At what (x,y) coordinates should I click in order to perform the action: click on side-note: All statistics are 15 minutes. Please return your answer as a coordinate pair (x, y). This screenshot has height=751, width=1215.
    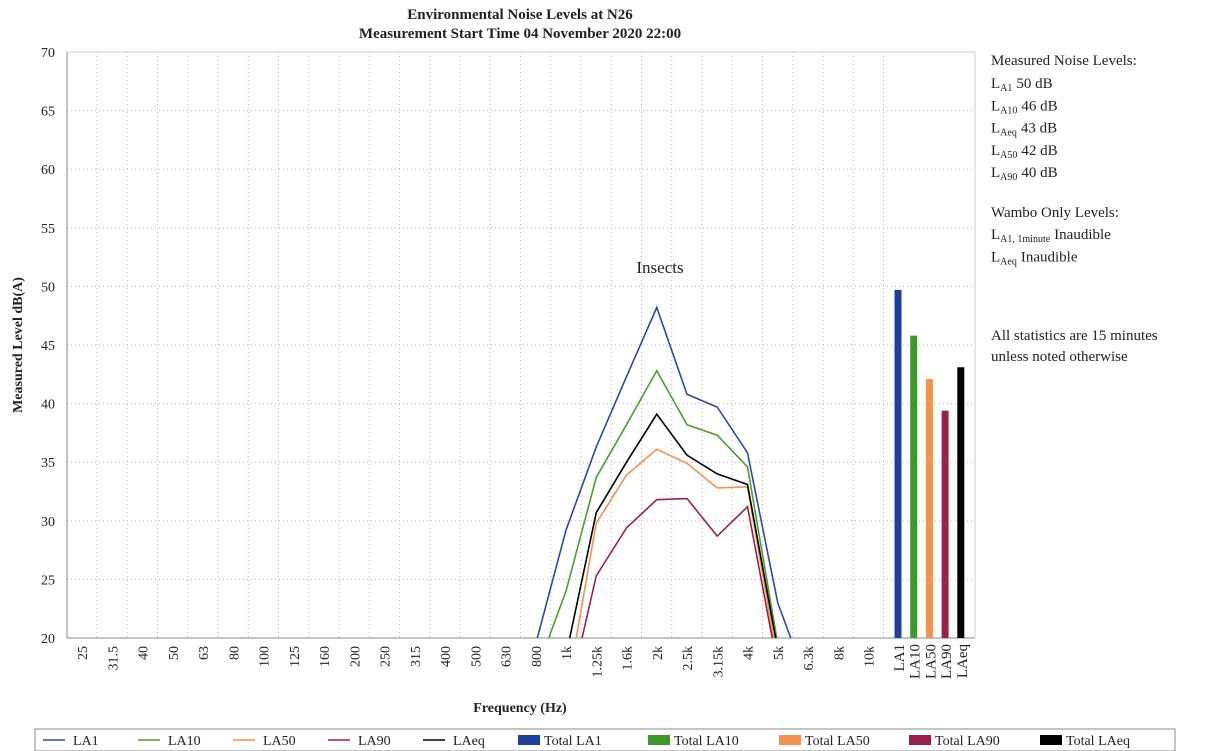
    Looking at the image, I should click on (1074, 336).